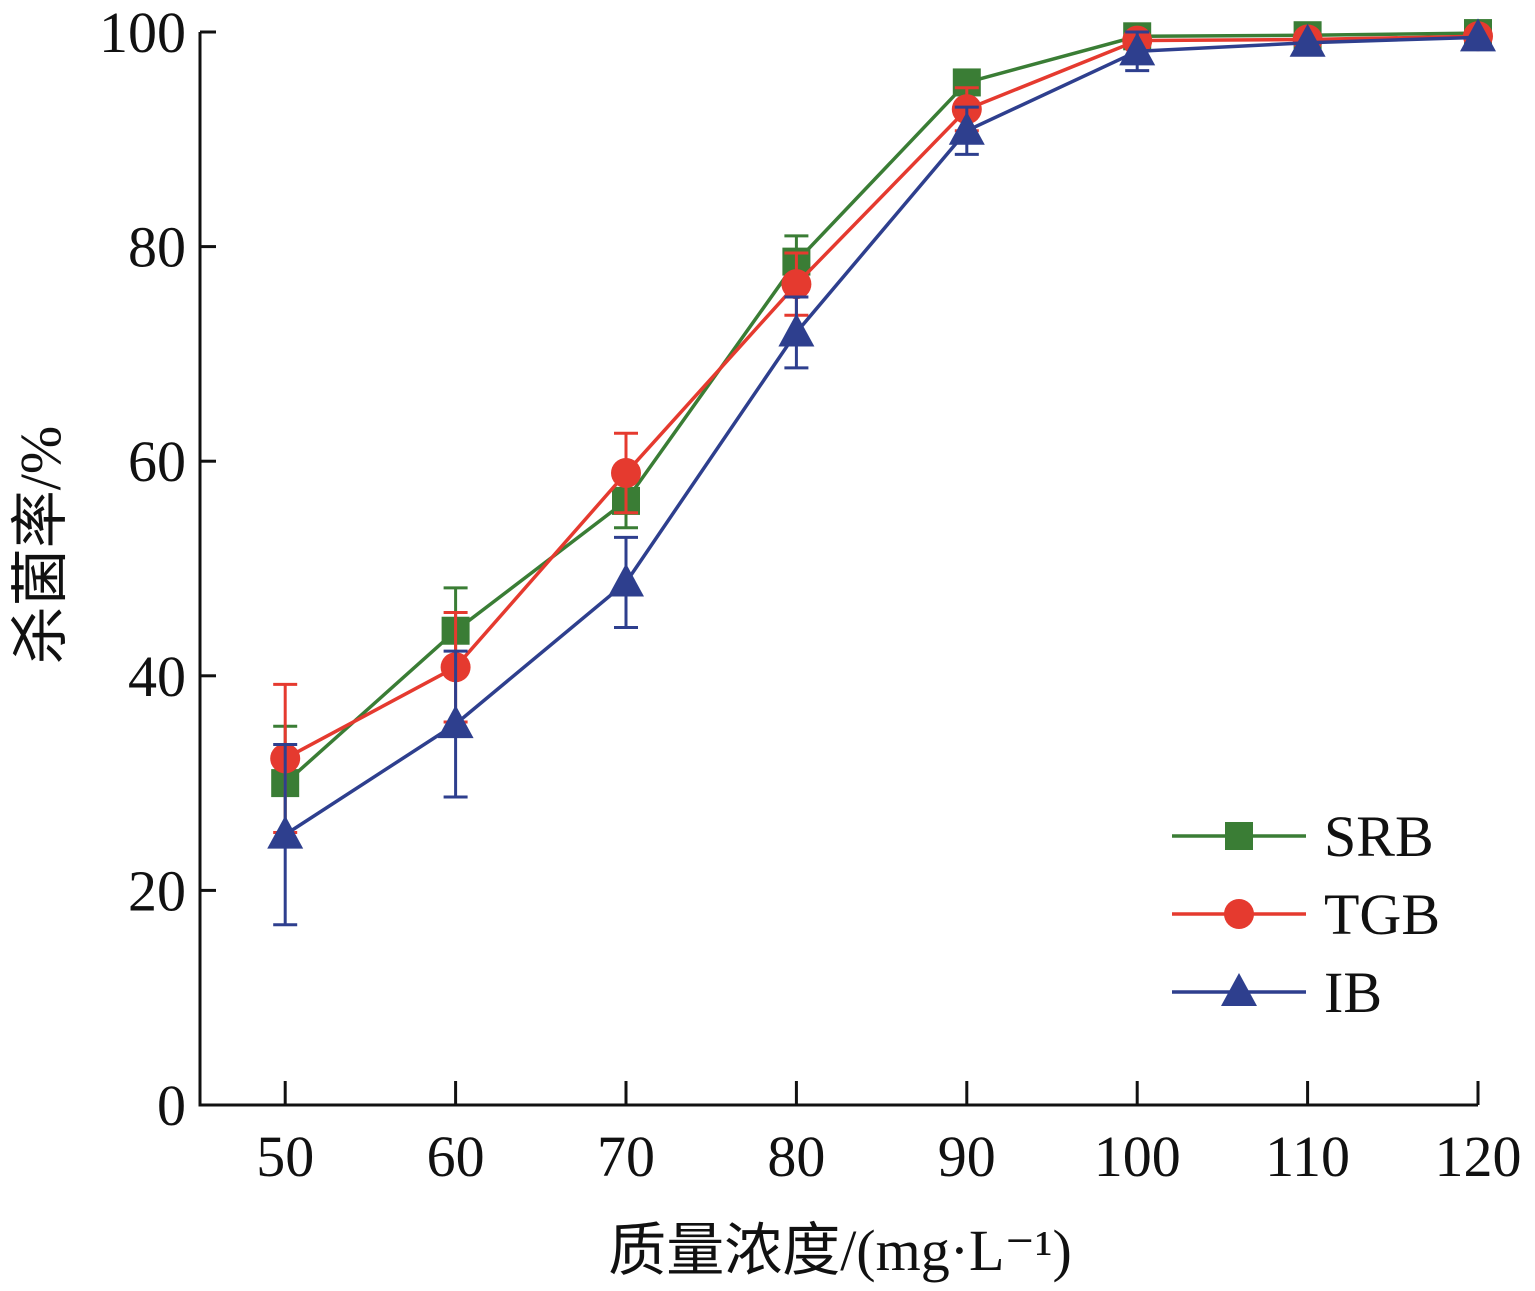  What do you see at coordinates (157, 890) in the screenshot?
I see `y-tick-label: 20` at bounding box center [157, 890].